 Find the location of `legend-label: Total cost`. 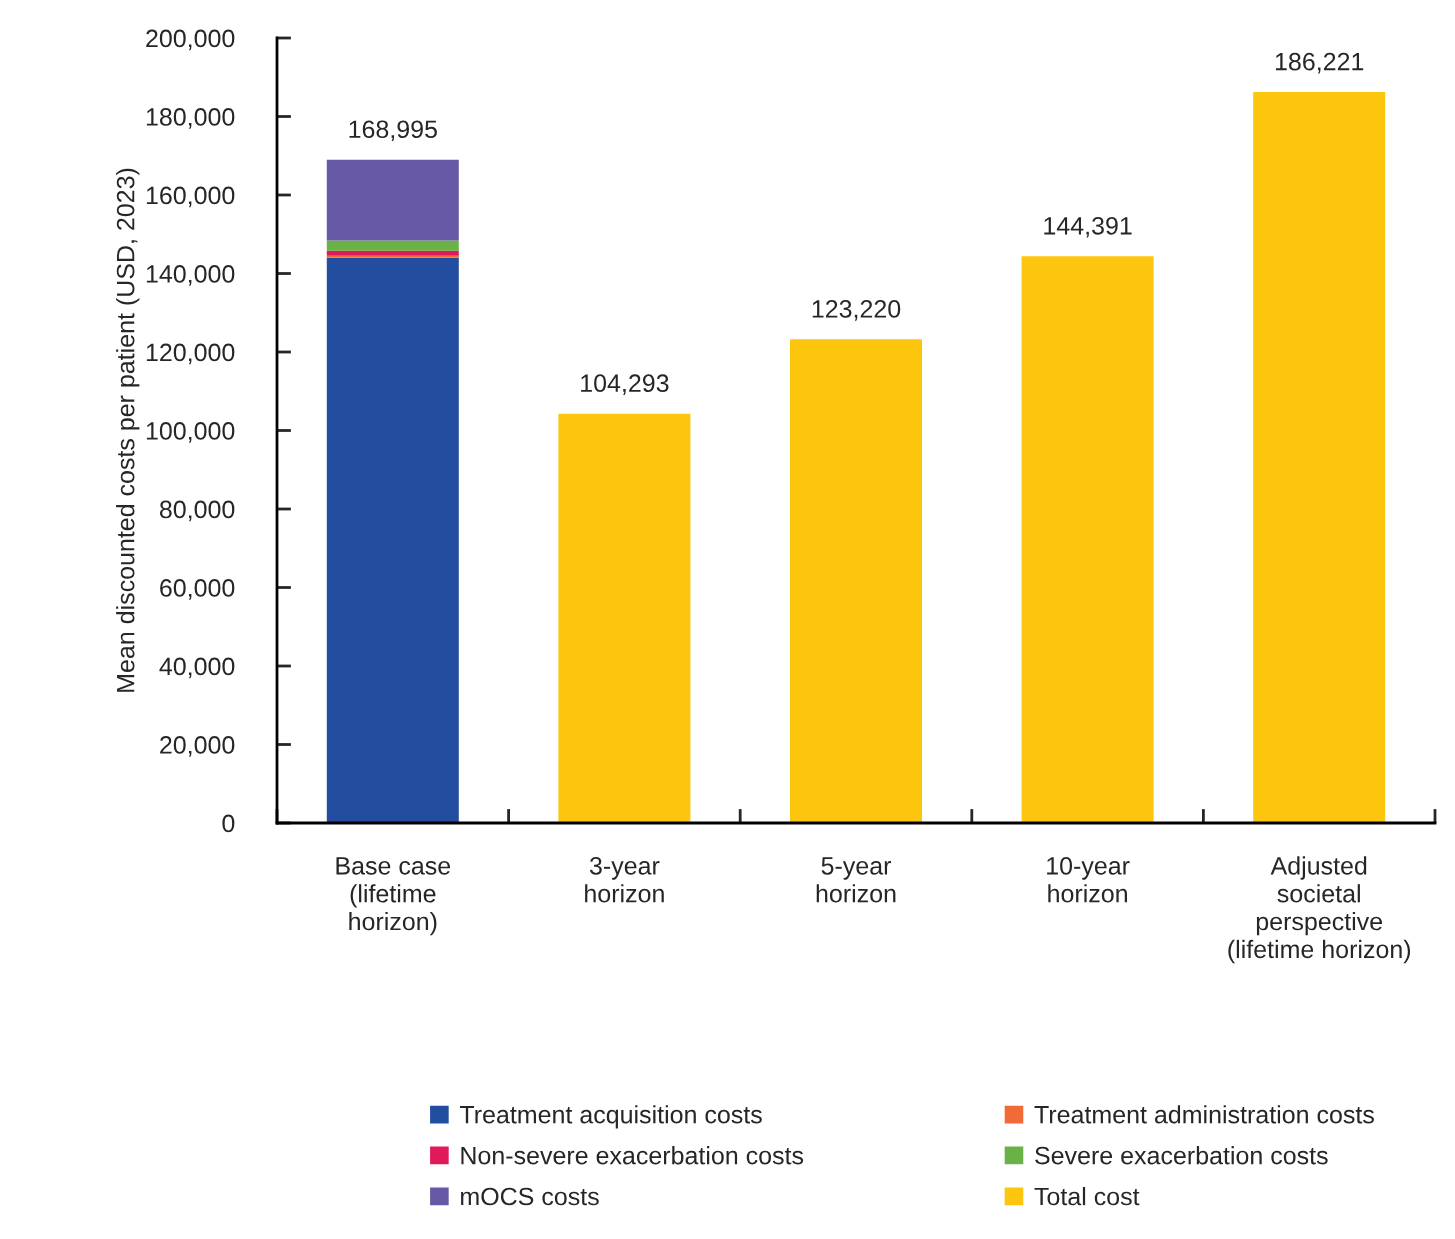

legend-label: Total cost is located at coordinates (1087, 1196).